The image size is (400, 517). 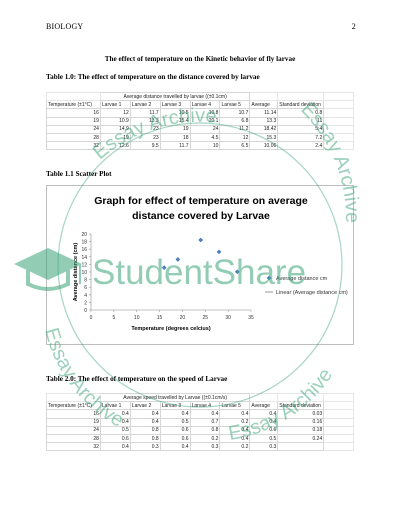 I want to click on table1-col-header: Standard deviation, so click(x=301, y=105).